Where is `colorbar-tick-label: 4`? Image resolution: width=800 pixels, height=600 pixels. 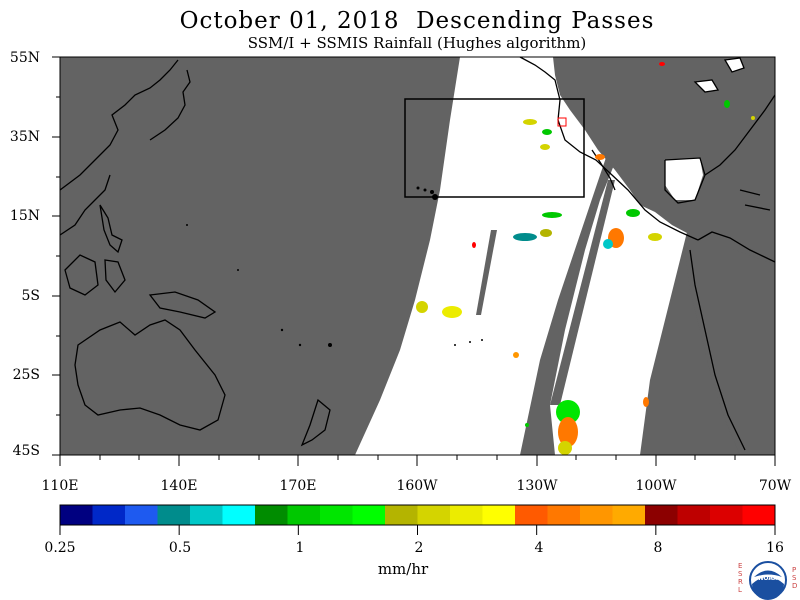 colorbar-tick-label: 4 is located at coordinates (539, 548).